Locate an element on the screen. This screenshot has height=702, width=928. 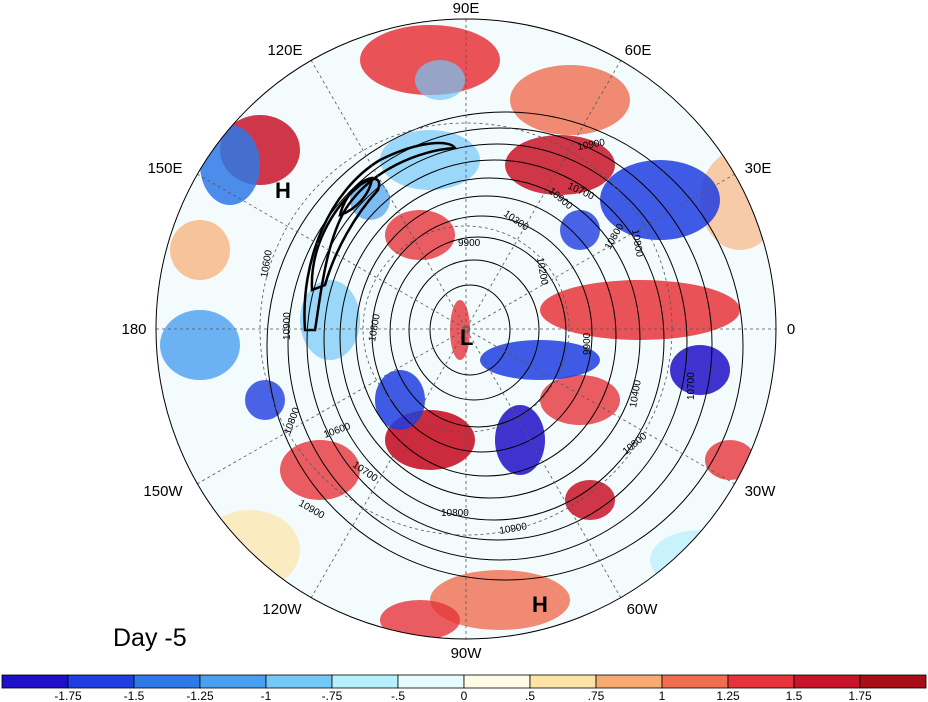
lon-label-150w: 150W is located at coordinates (163, 491).